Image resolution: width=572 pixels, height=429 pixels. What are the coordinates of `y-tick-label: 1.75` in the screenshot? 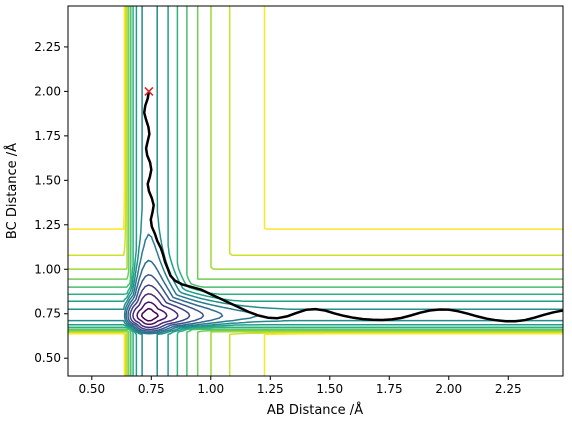 It's located at (47, 136).